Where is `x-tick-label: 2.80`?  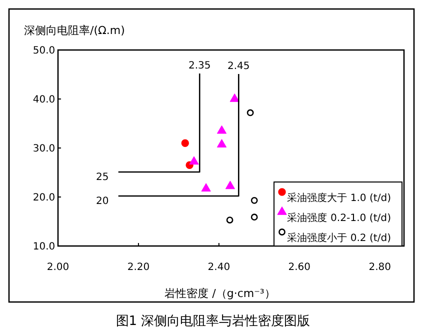 x-tick-label: 2.80 is located at coordinates (379, 267).